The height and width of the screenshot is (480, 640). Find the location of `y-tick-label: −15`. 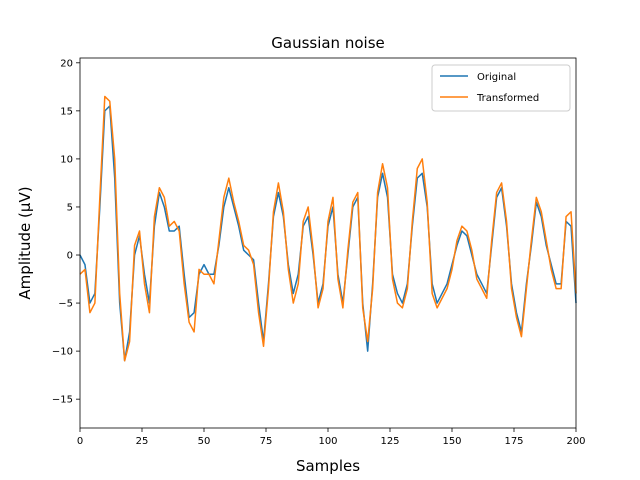

y-tick-label: −15 is located at coordinates (62, 400).